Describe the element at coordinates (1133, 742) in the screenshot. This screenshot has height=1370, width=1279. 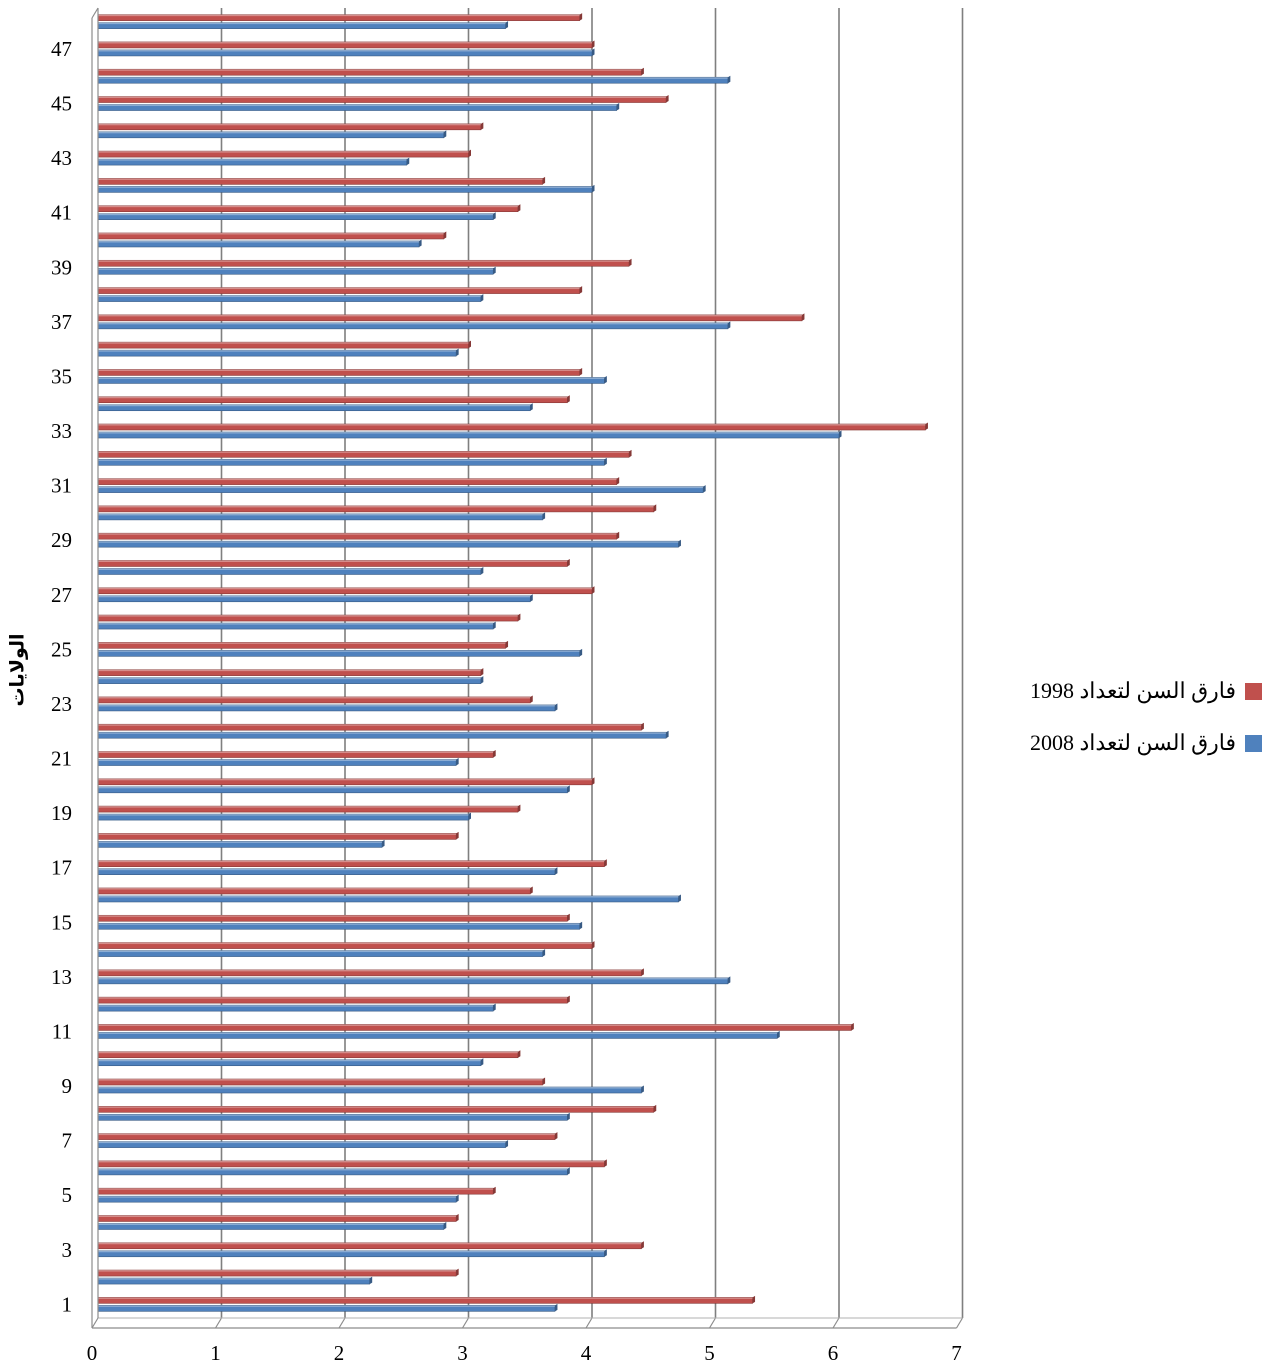
I see `legend-label-2008: فارق السن لتعداد 2008` at that location.